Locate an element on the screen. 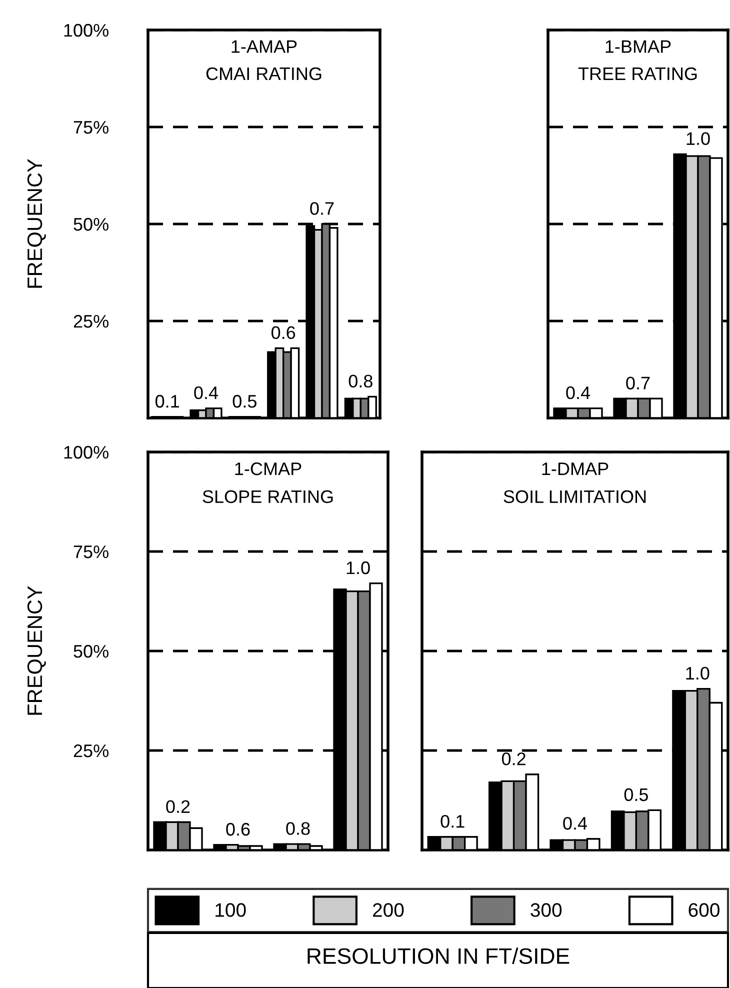  chart-title: 1-DMAP is located at coordinates (575, 469).